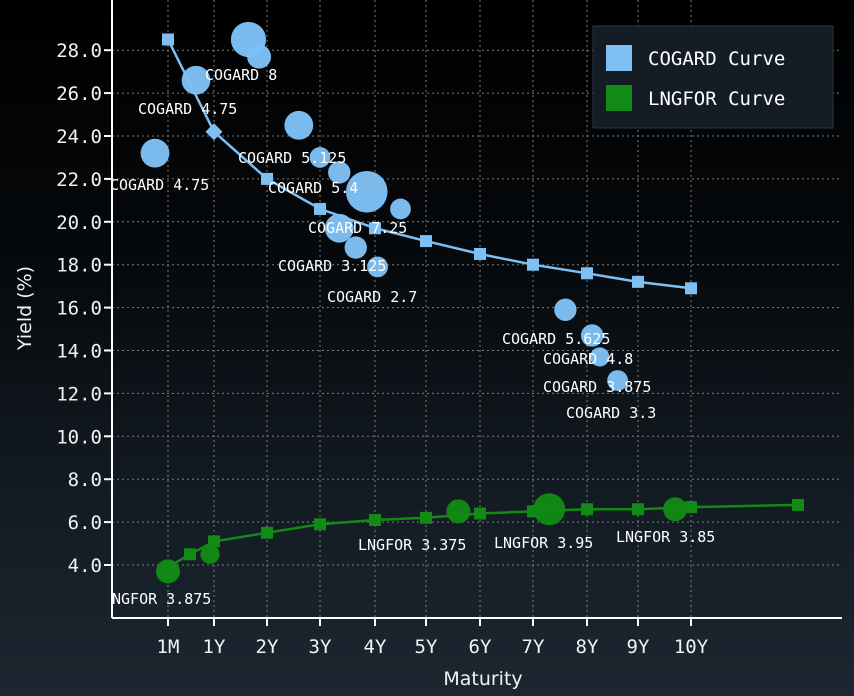 This screenshot has height=696, width=854. What do you see at coordinates (332, 266) in the screenshot?
I see `bond-label: COGARD 3.125` at bounding box center [332, 266].